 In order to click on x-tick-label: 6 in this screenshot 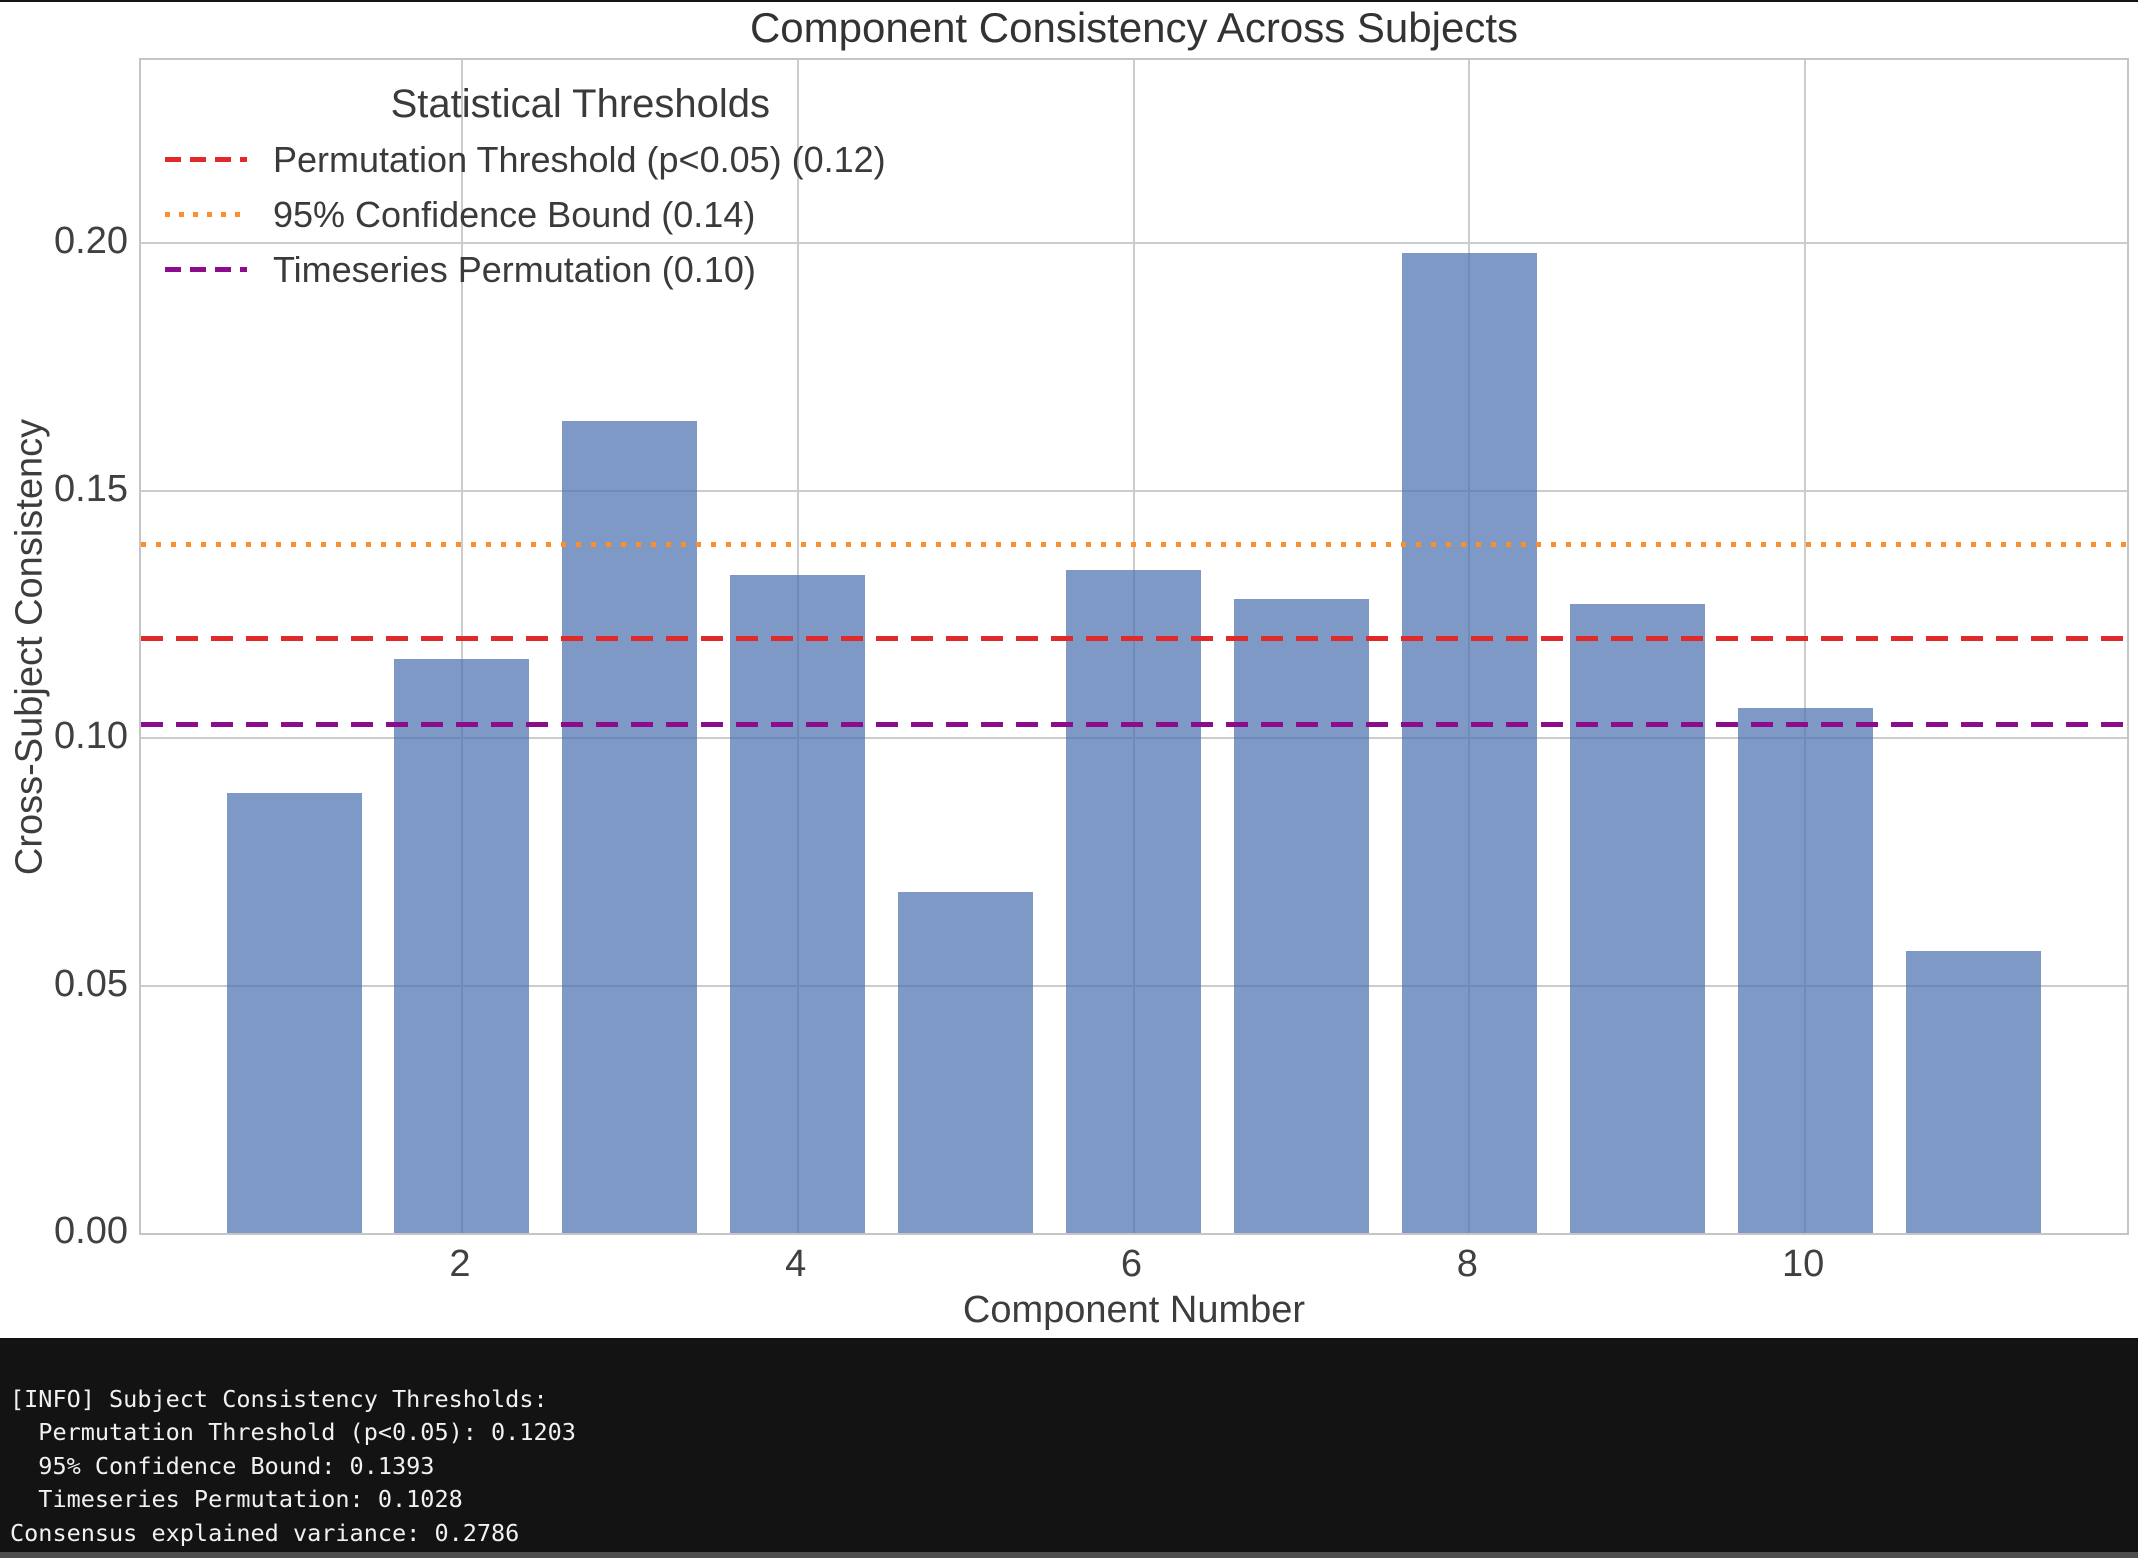, I will do `click(1131, 1264)`.